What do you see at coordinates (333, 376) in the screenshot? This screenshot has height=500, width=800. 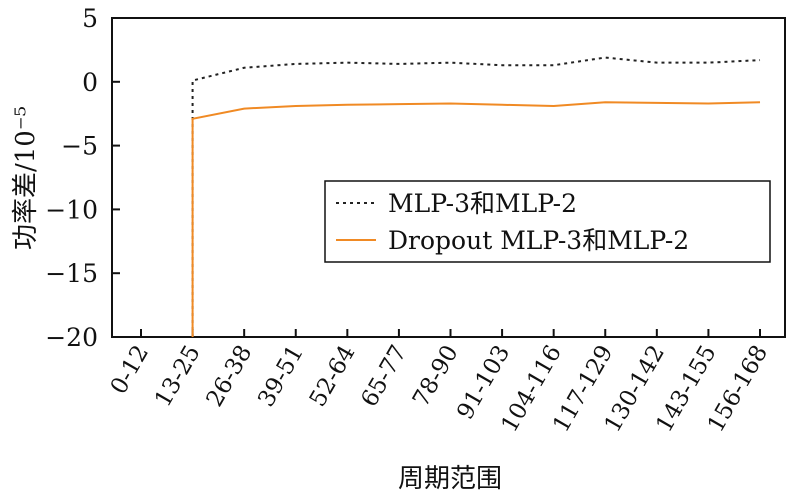 I see `x-tick-label: 52-64` at bounding box center [333, 376].